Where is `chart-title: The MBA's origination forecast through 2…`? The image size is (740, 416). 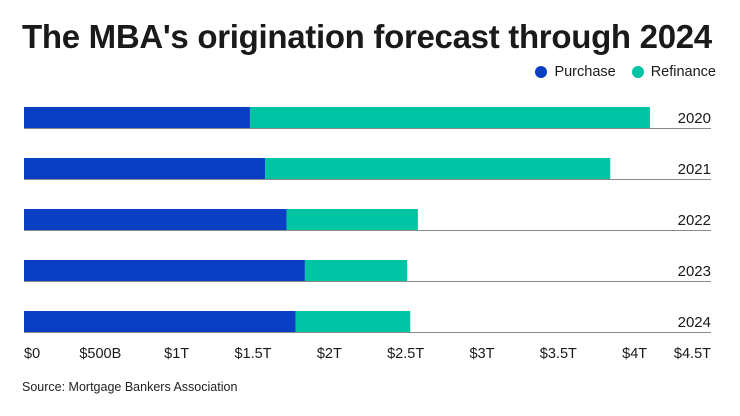 chart-title: The MBA's origination forecast through 2… is located at coordinates (367, 36).